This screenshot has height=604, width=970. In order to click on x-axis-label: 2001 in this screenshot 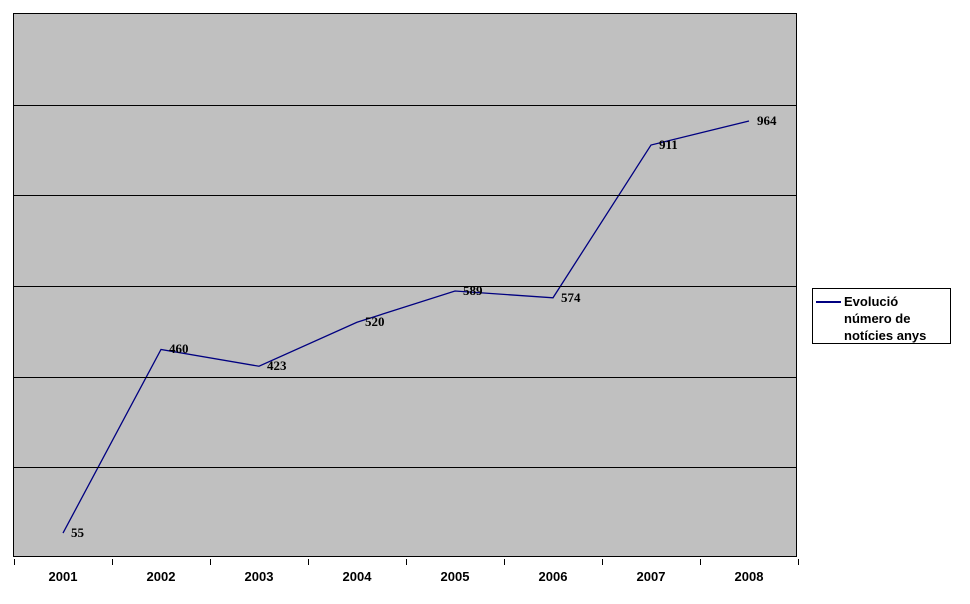, I will do `click(63, 576)`.